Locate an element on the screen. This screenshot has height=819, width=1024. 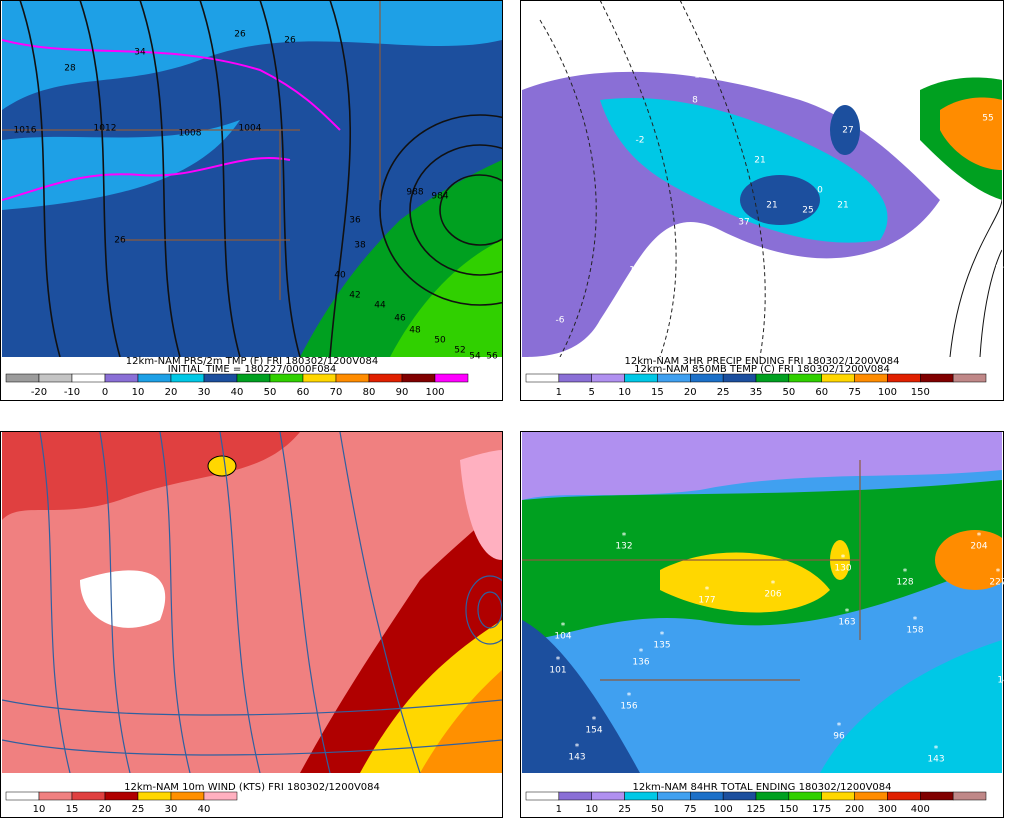
station-value: 136 is located at coordinates (640, 663).